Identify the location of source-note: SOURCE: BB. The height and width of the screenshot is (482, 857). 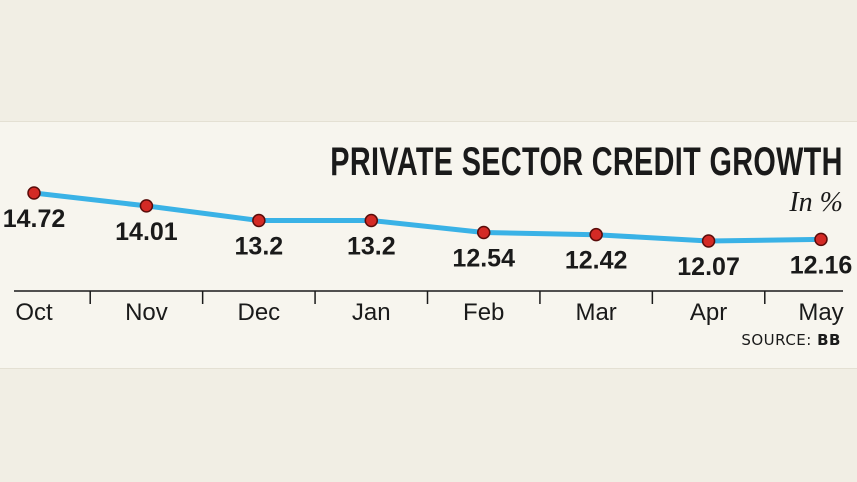
(791, 340).